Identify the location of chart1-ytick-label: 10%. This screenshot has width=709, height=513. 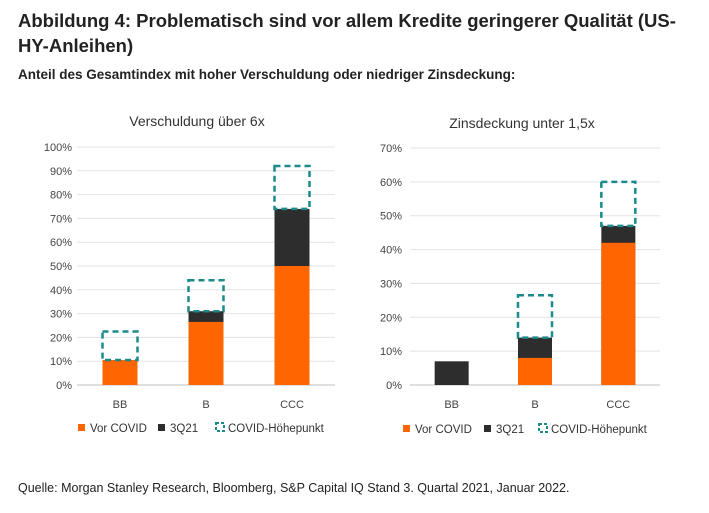
(61, 362).